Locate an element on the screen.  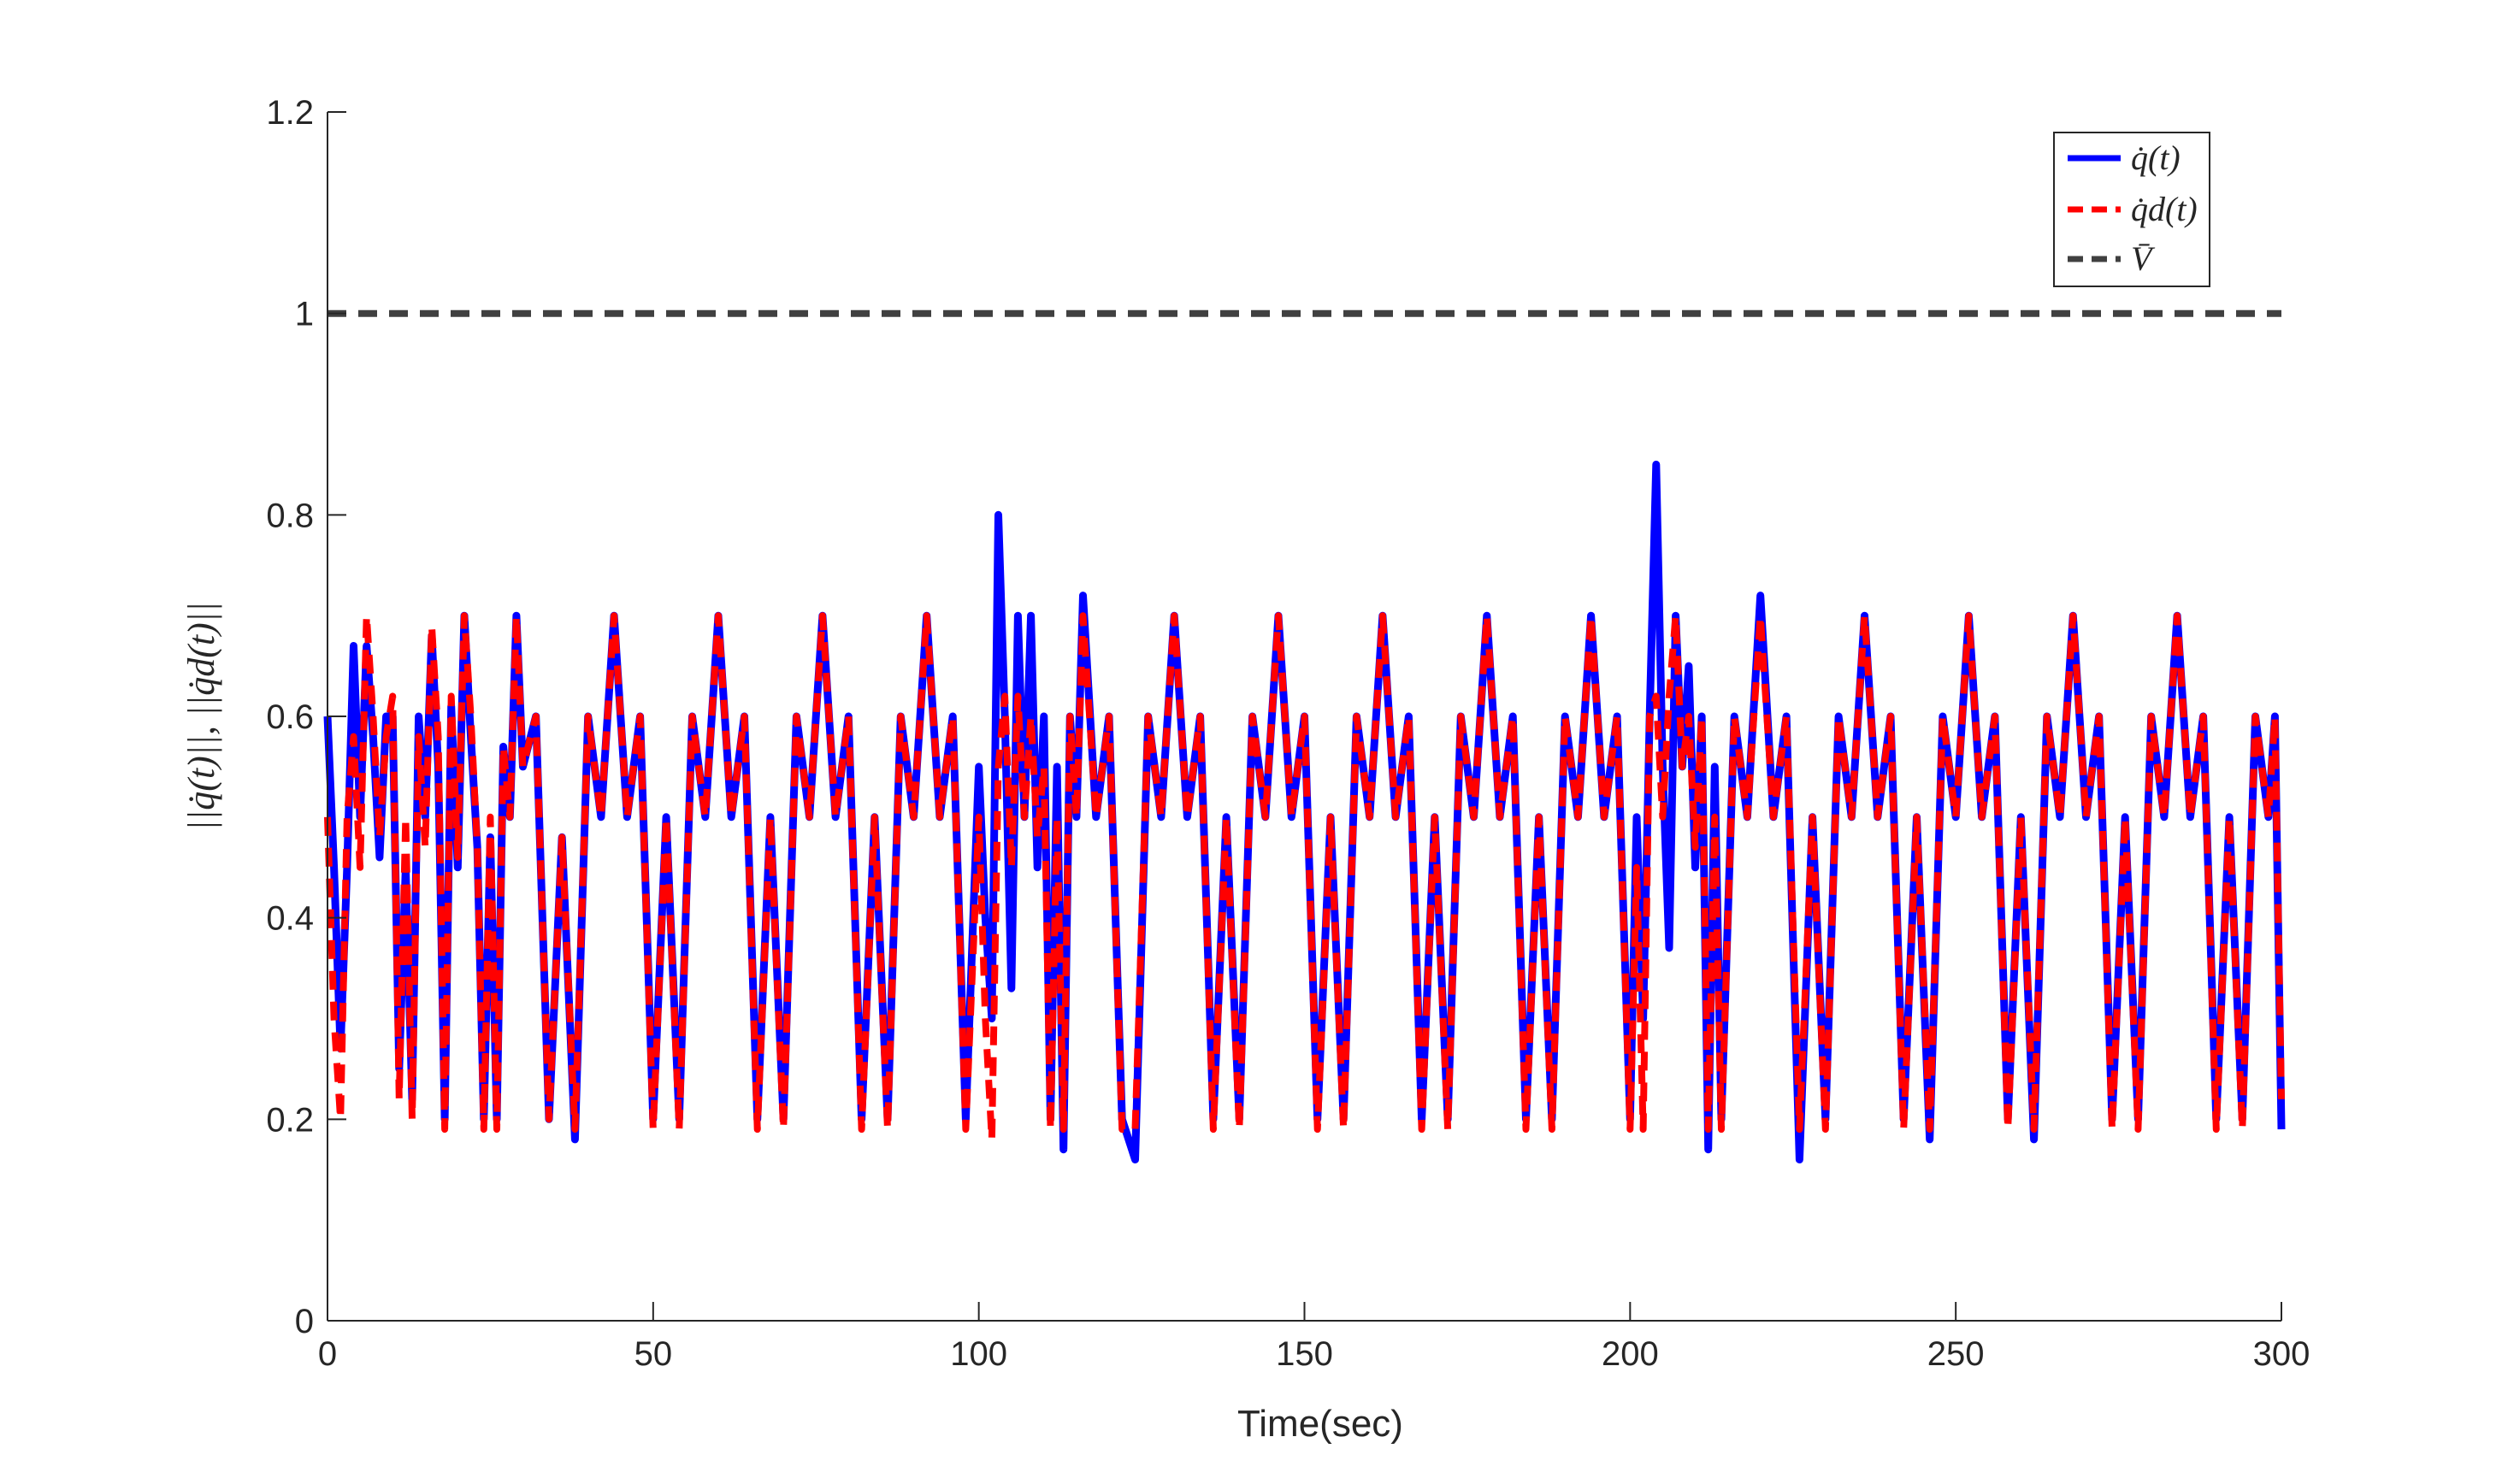
x-tick-label: 300 is located at coordinates (2282, 1354).